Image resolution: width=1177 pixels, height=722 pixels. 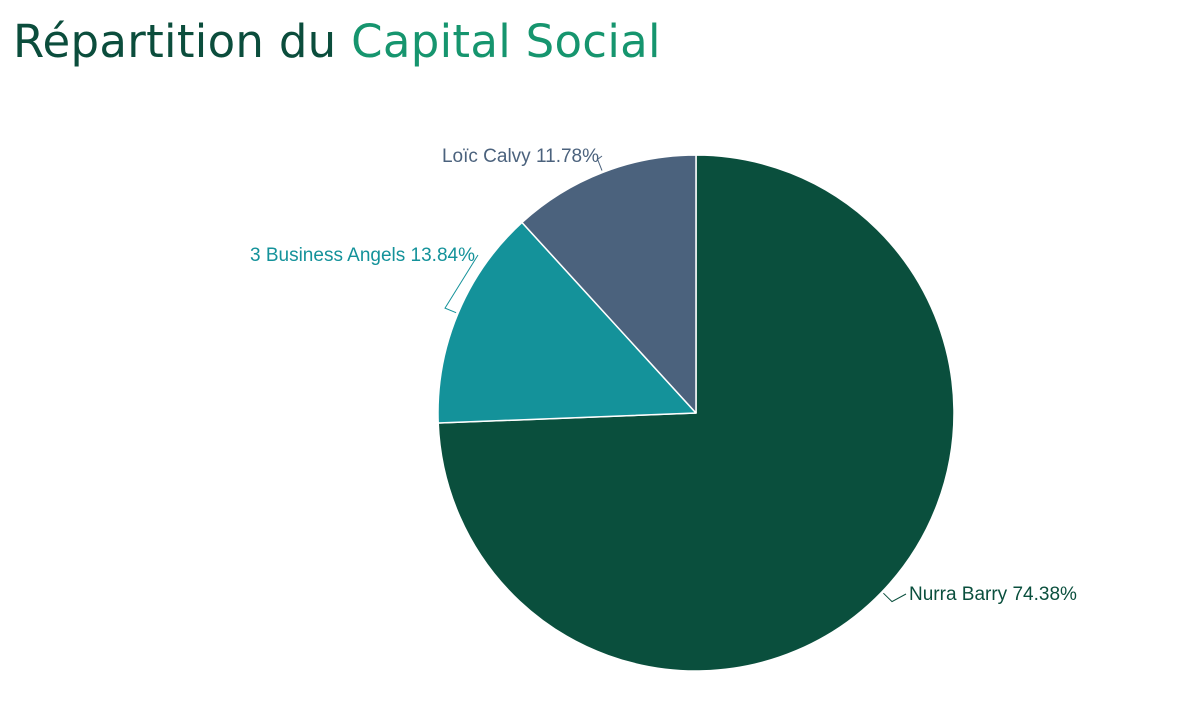 What do you see at coordinates (520, 156) in the screenshot?
I see `slice-label: Loïc Calvy 11.78%` at bounding box center [520, 156].